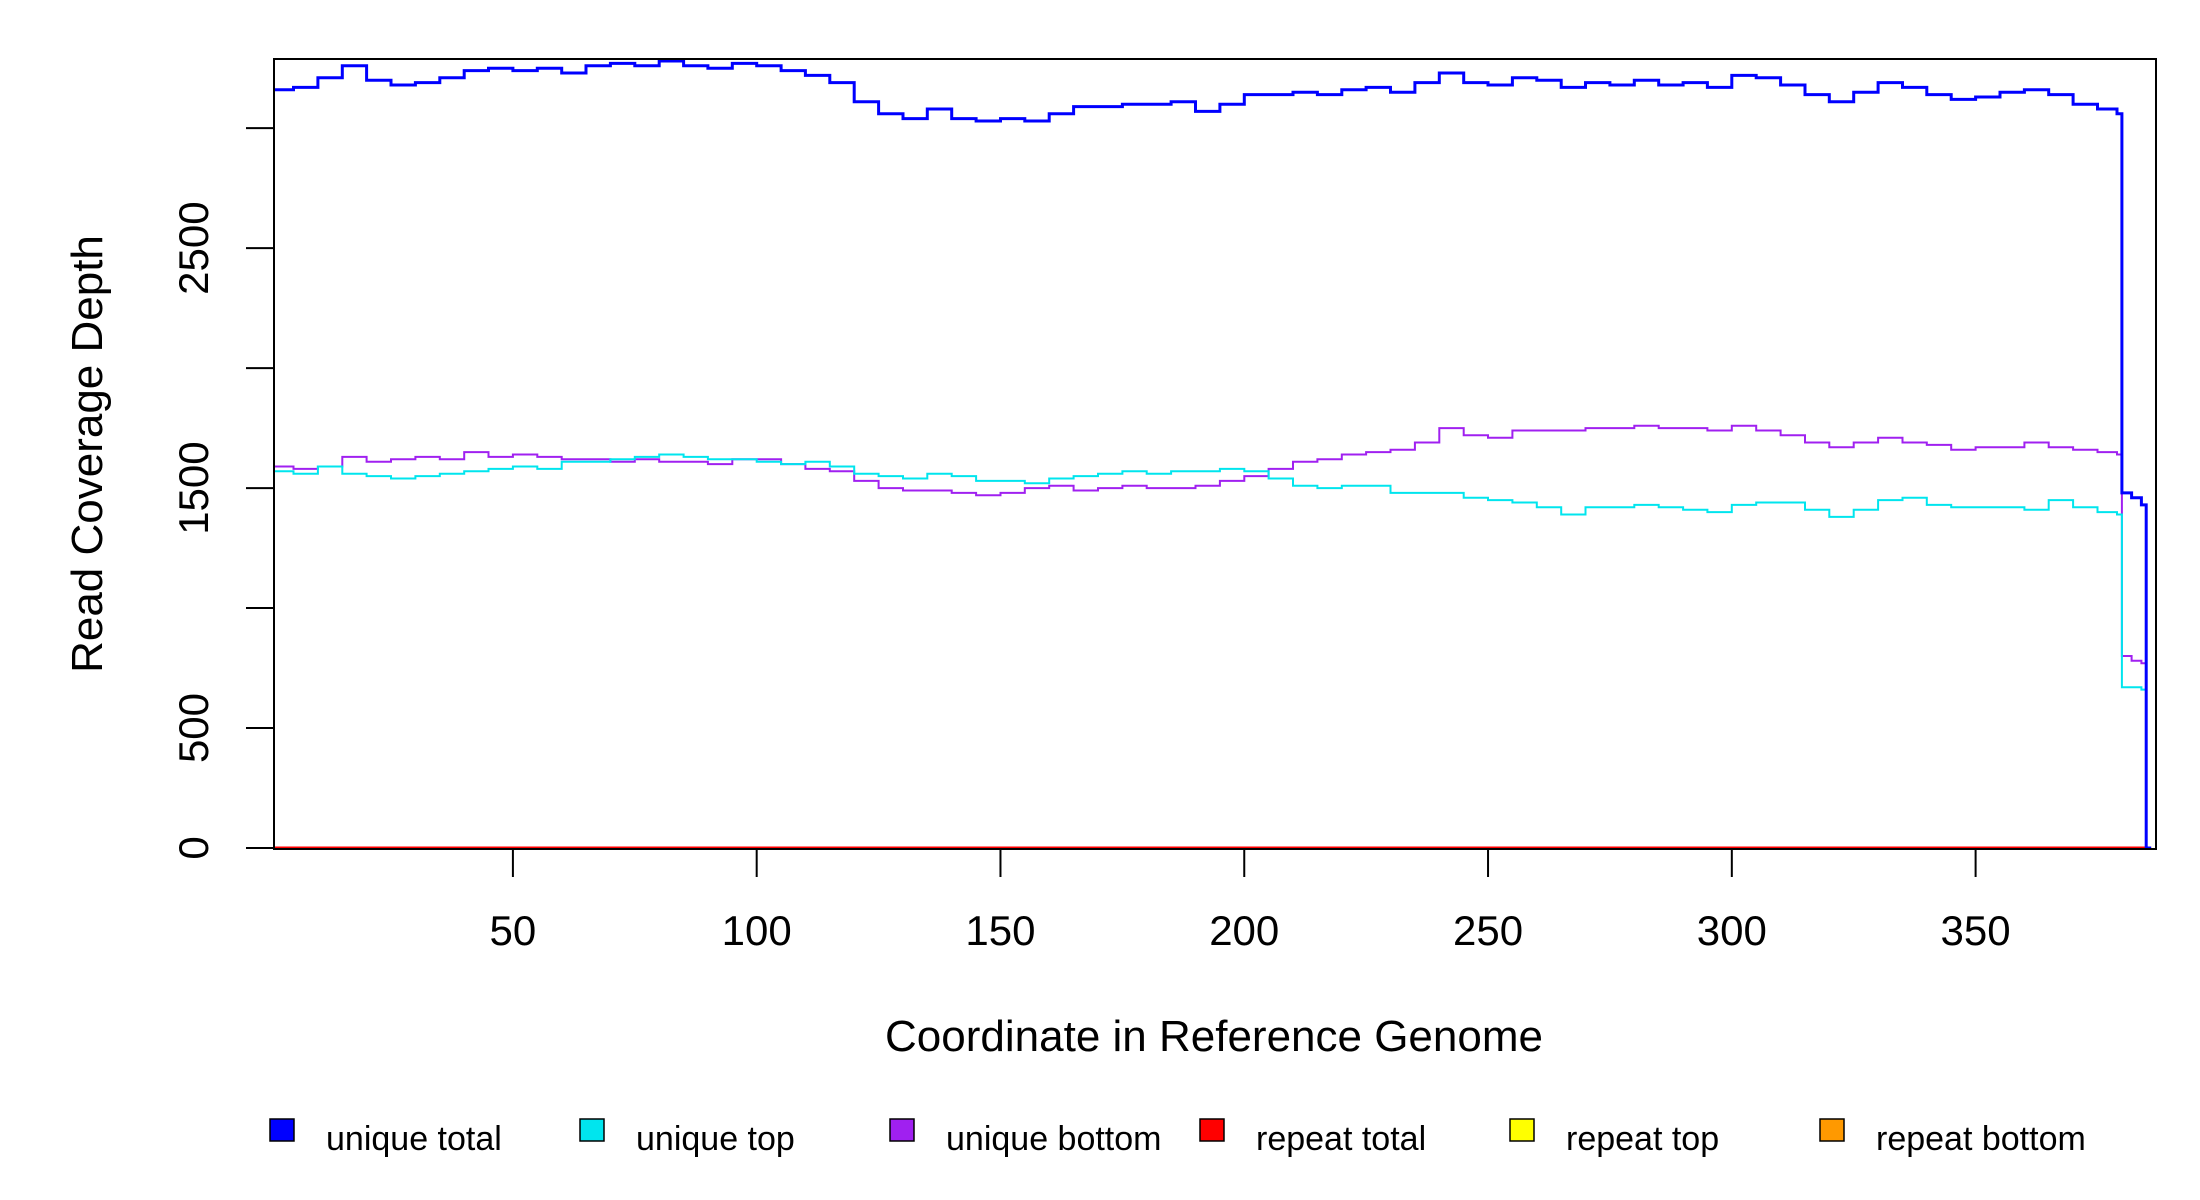 Image resolution: width=2200 pixels, height=1200 pixels. Describe the element at coordinates (193, 247) in the screenshot. I see `y-tick-label: 2500` at that location.